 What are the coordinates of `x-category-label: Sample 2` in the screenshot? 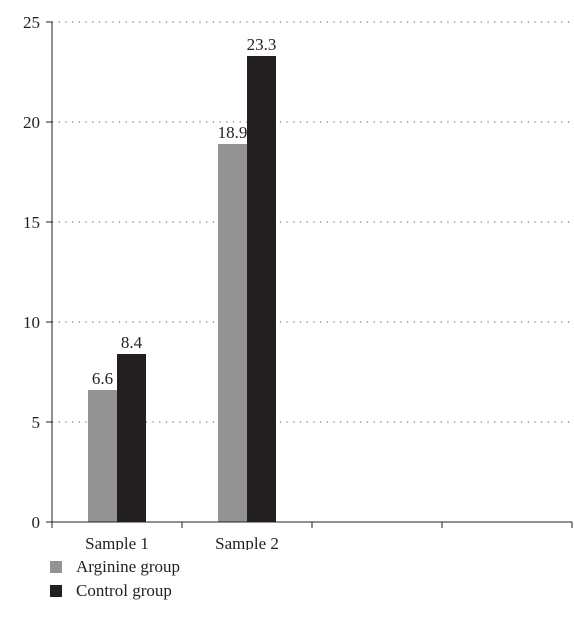 It's located at (247, 542).